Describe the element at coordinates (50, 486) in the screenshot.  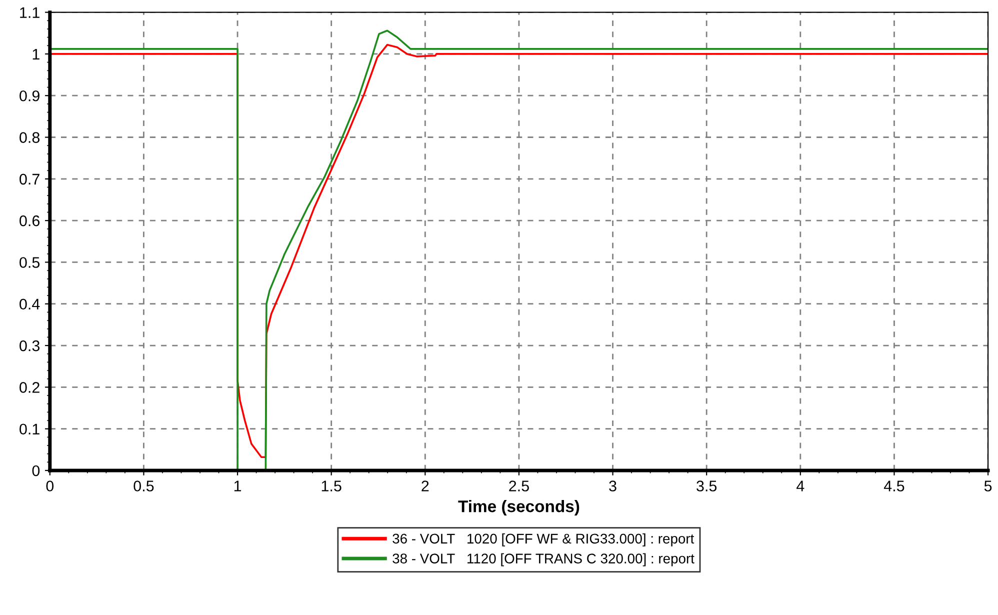
I see `x-tick-label: 0` at that location.